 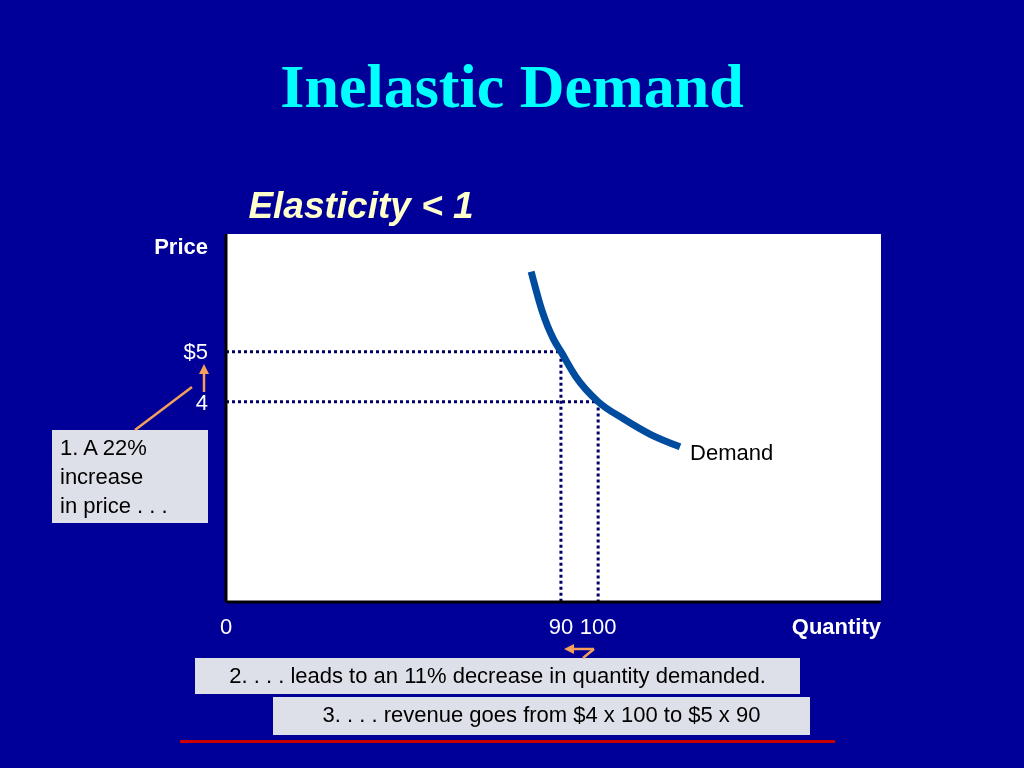 What do you see at coordinates (512, 86) in the screenshot?
I see `chart-title: Inelastic Demand` at bounding box center [512, 86].